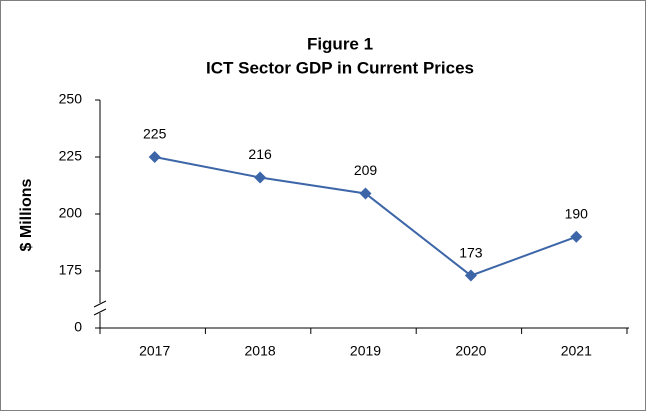 The image size is (647, 411). Describe the element at coordinates (576, 351) in the screenshot. I see `x-tick-label: 2021` at that location.